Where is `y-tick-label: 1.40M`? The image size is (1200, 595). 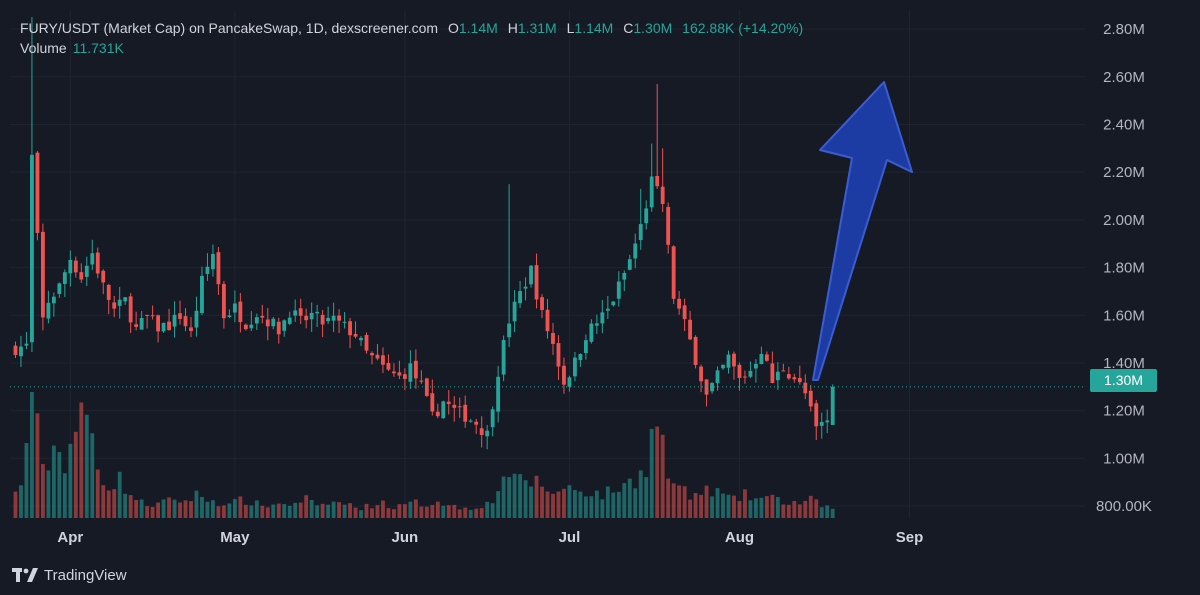
y-tick-label: 1.40M is located at coordinates (1124, 363).